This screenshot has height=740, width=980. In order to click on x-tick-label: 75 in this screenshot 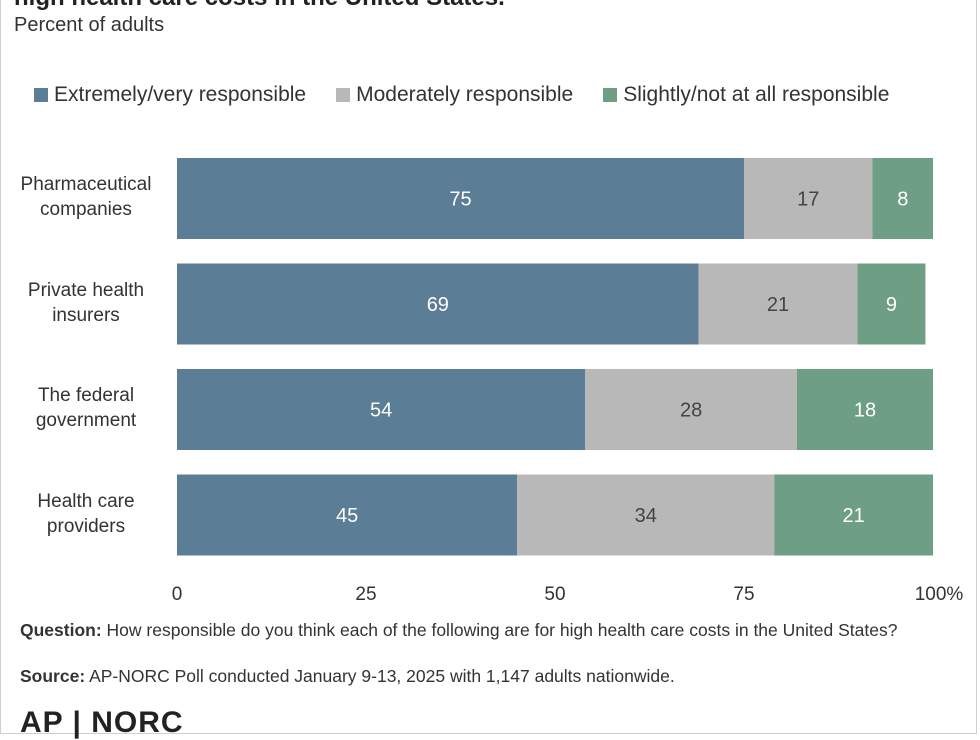, I will do `click(743, 594)`.